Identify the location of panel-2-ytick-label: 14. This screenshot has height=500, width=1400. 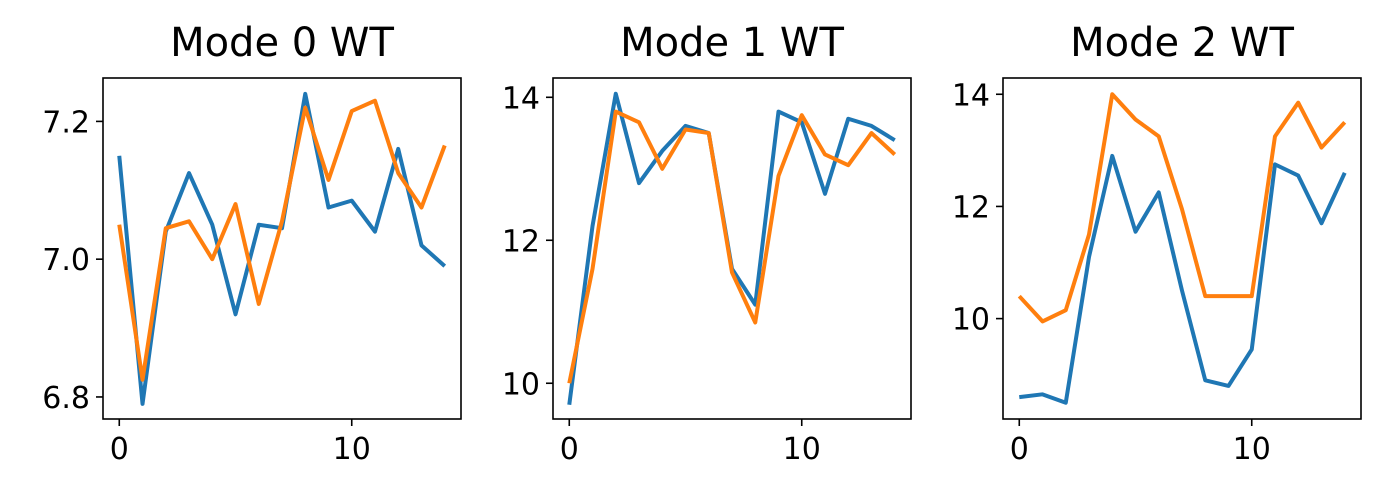
(971, 95).